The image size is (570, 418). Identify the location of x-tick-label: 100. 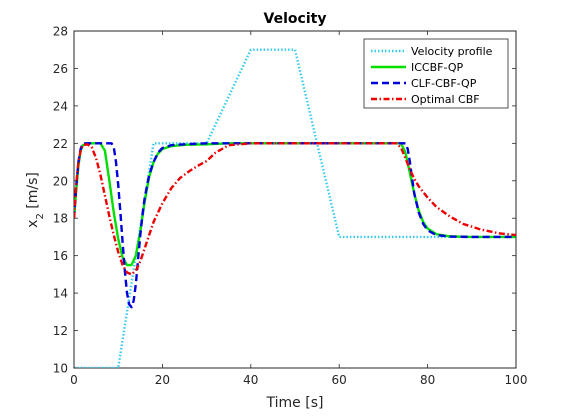
(516, 380).